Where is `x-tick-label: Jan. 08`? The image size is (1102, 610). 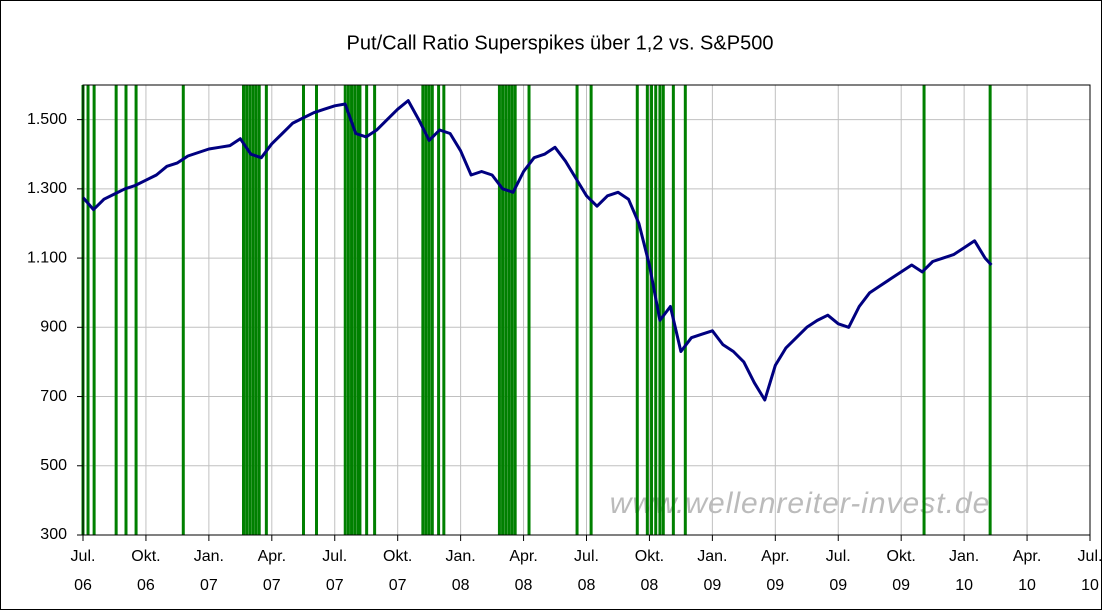 x-tick-label: Jan. 08 is located at coordinates (461, 571).